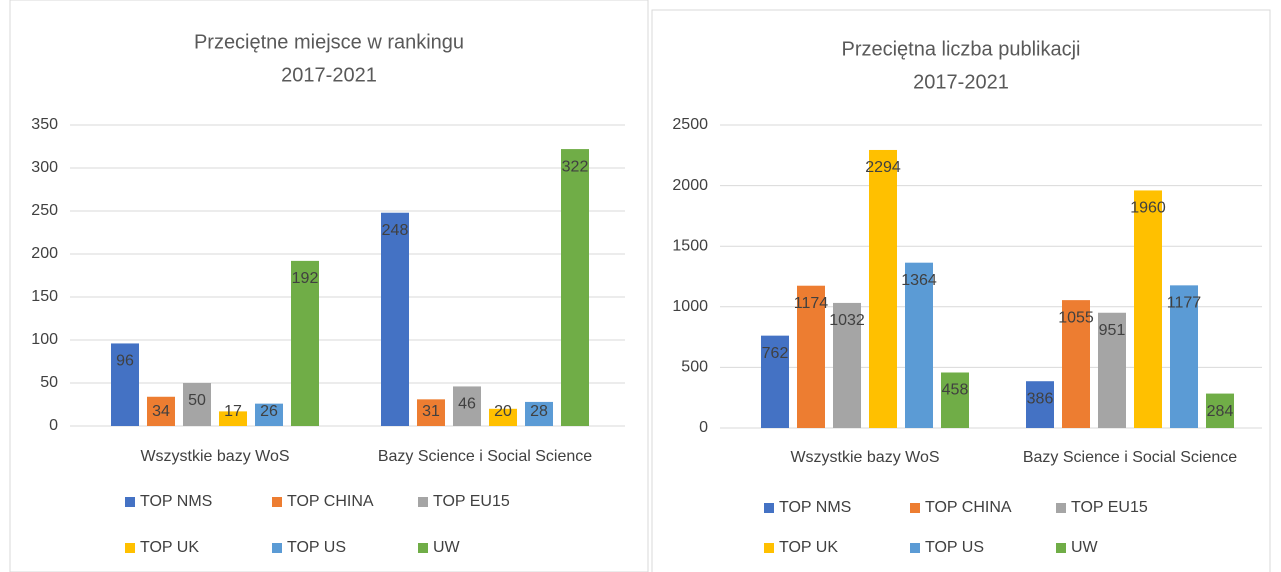  I want to click on y-tick-label: 200, so click(44, 253).